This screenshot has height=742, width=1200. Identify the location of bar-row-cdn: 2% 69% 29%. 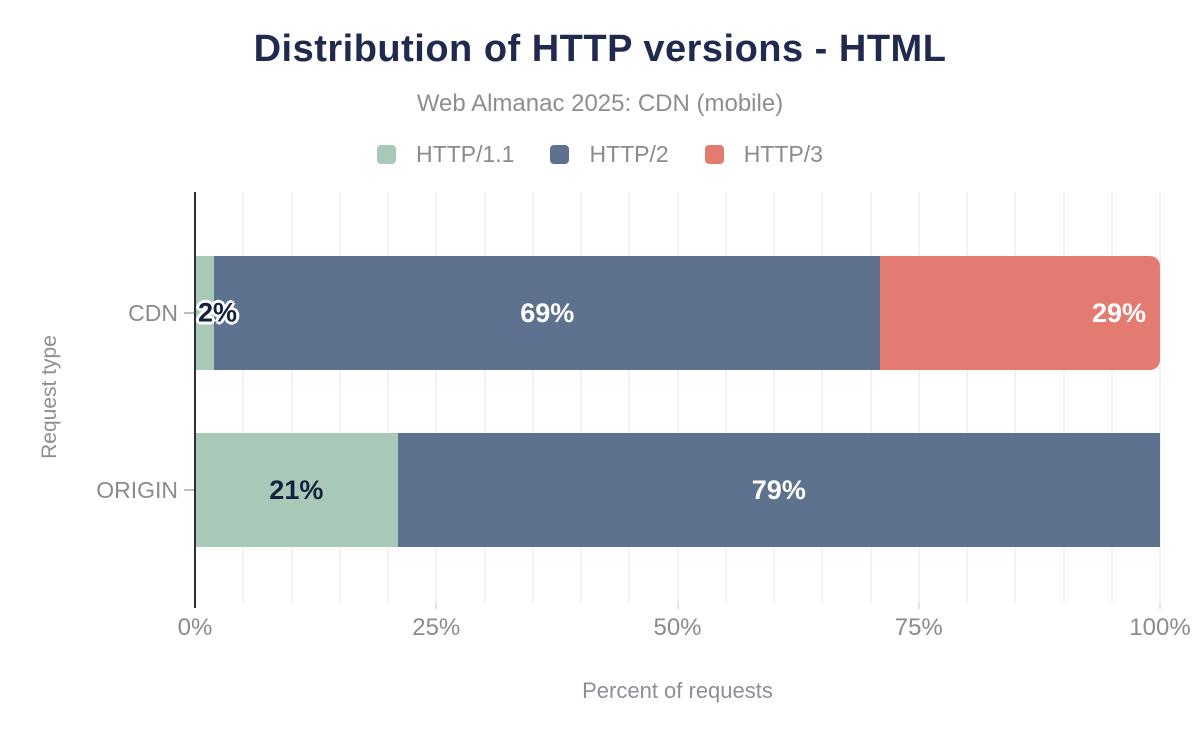
(677, 313).